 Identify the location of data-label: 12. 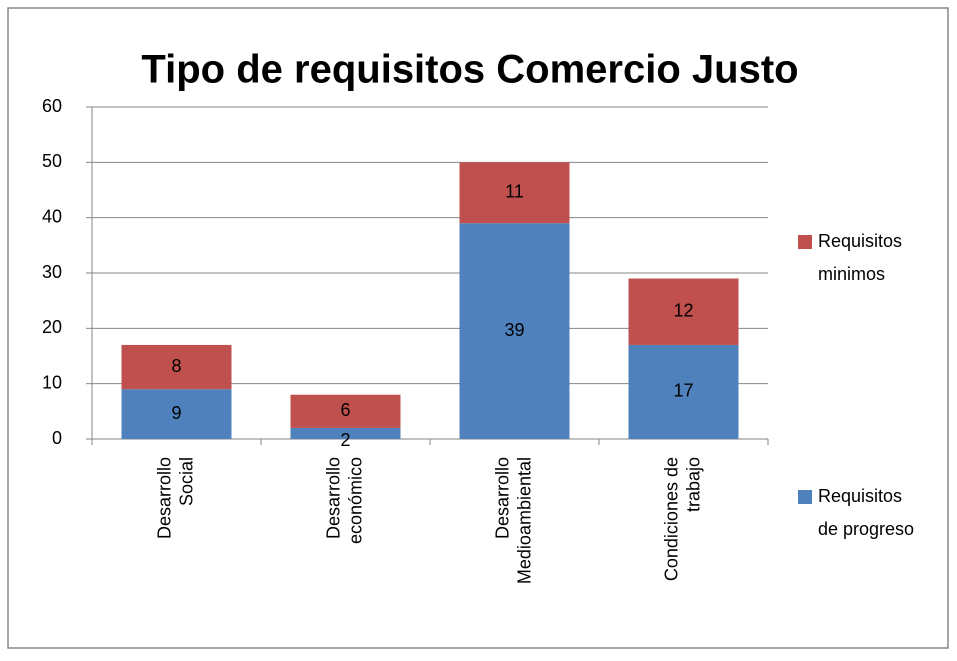
(683, 310).